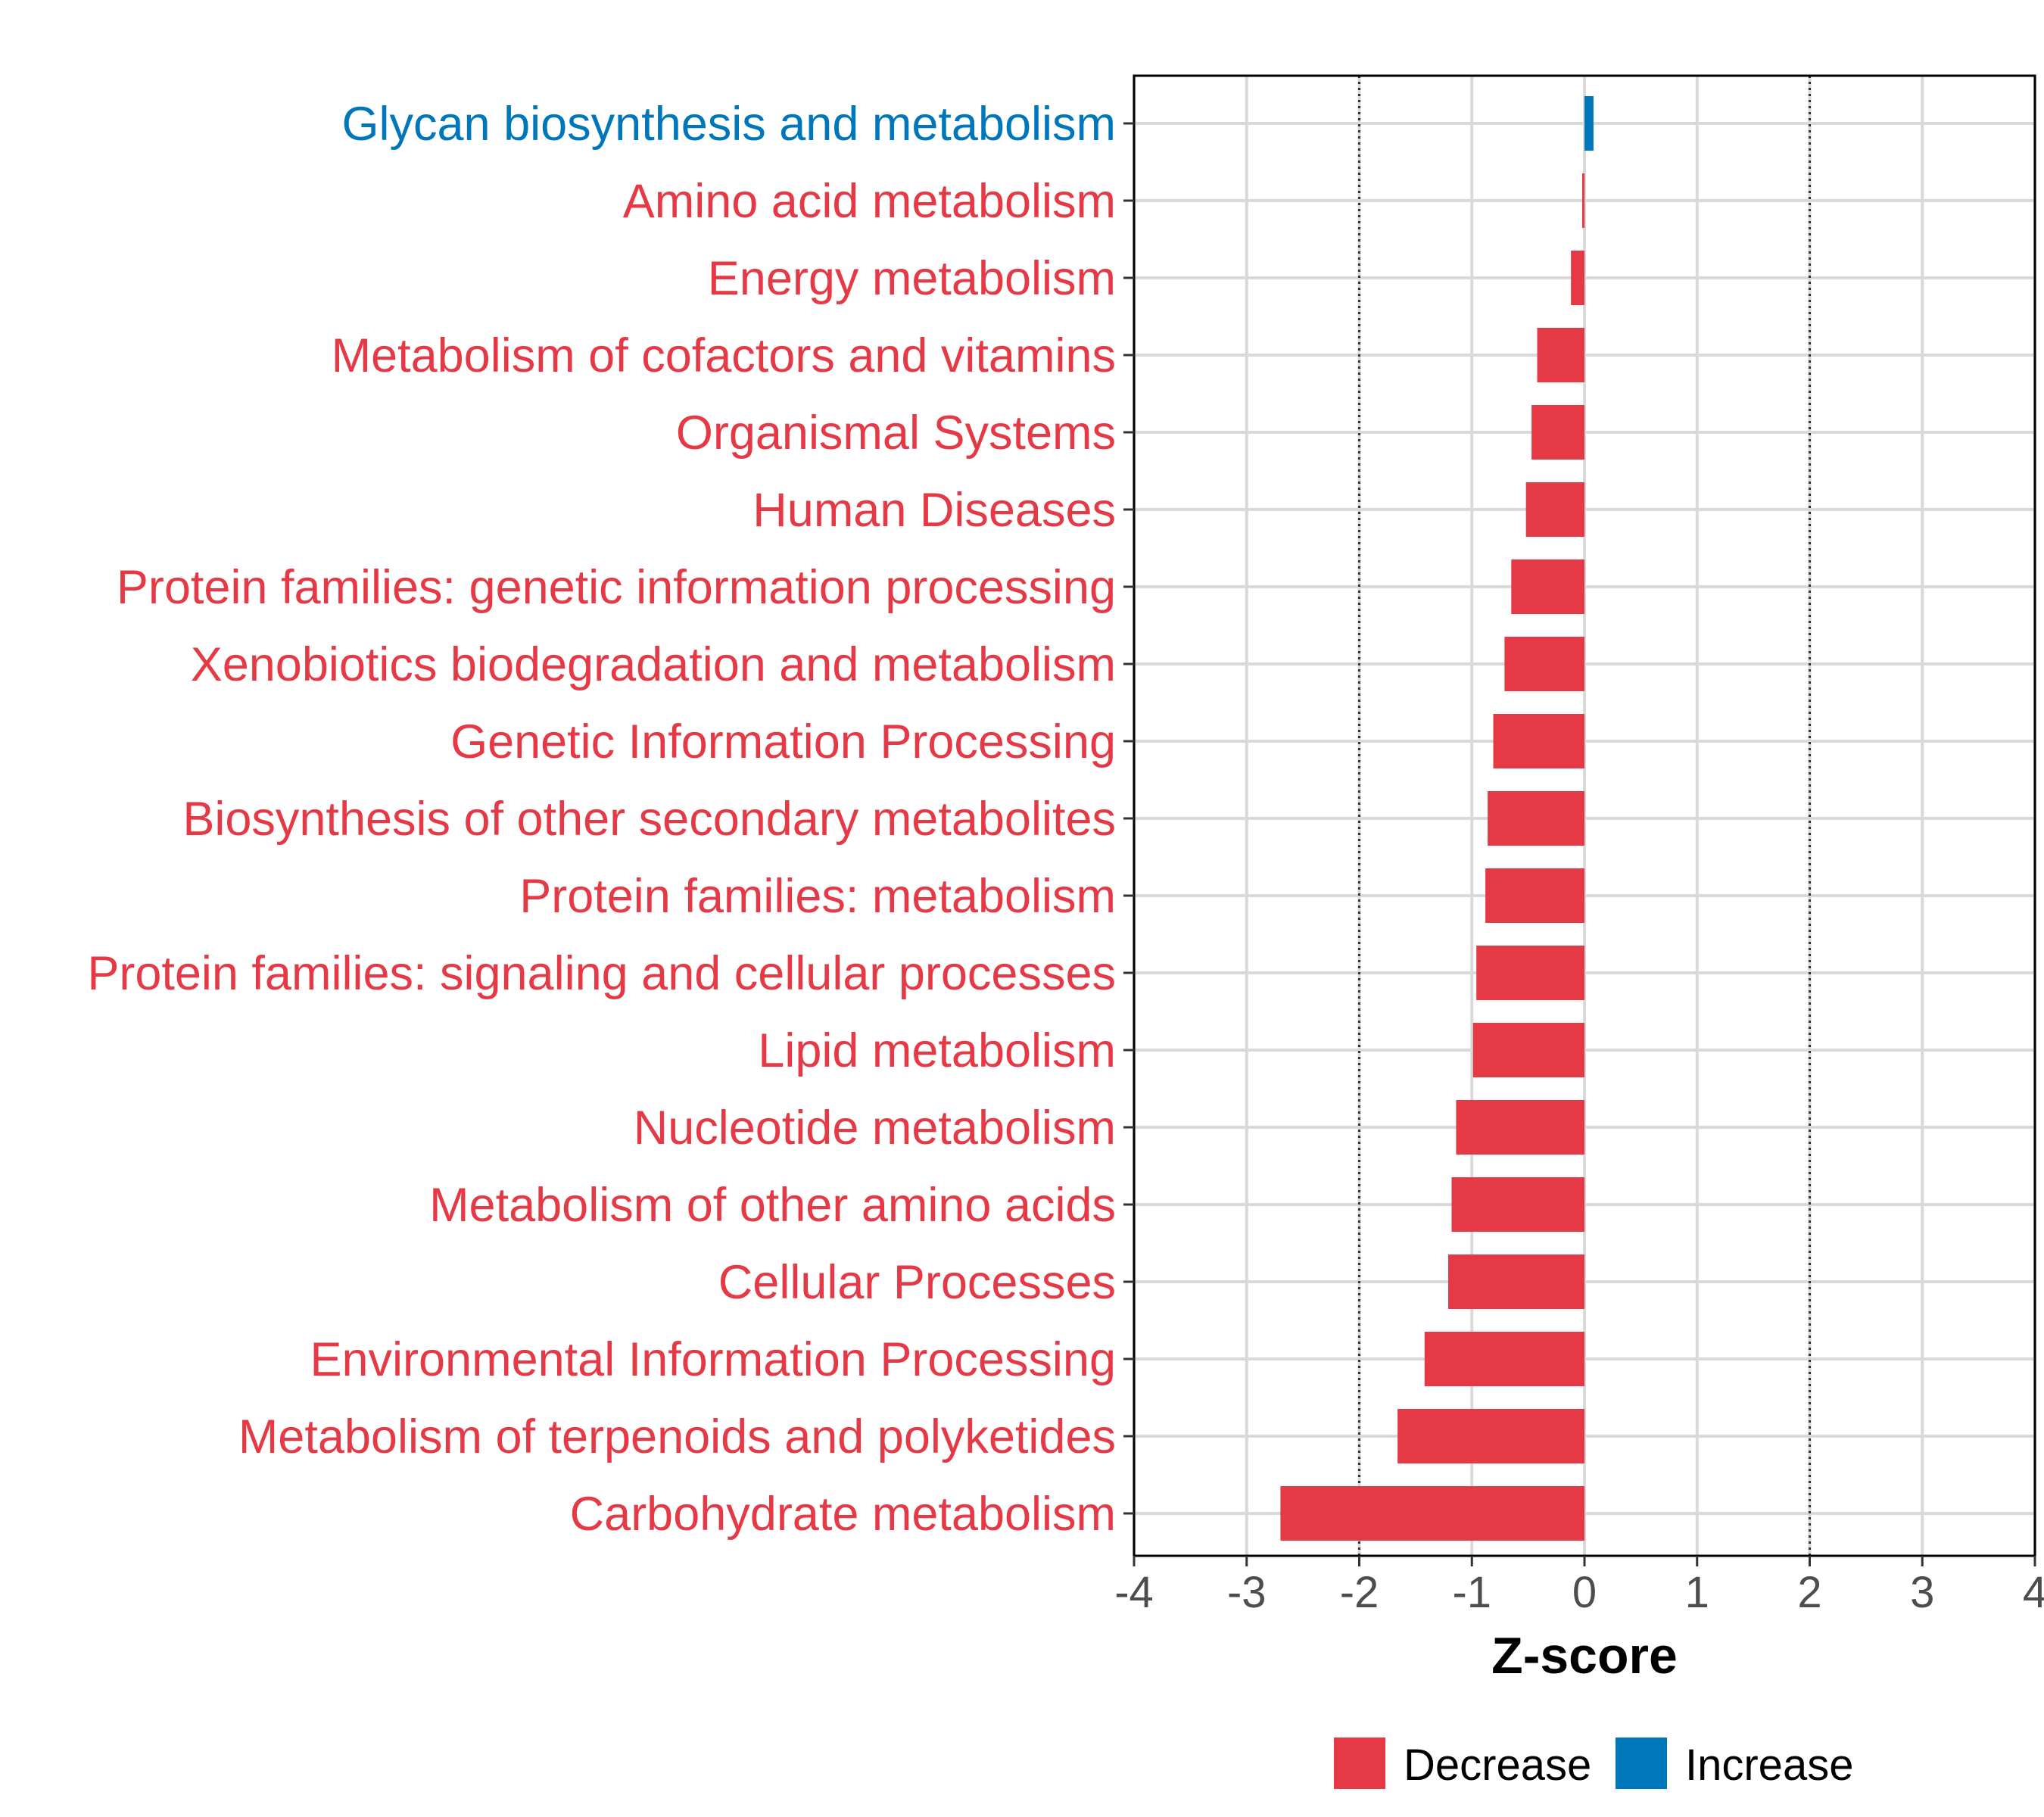  What do you see at coordinates (1593, 1764) in the screenshot?
I see `legend: Decrease Increase` at bounding box center [1593, 1764].